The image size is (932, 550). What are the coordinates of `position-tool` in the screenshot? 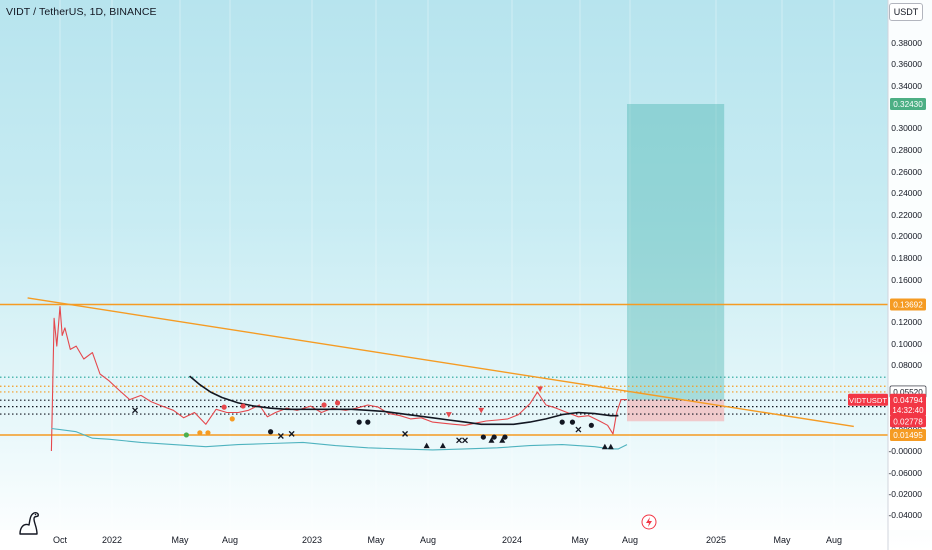 It's located at (676, 262).